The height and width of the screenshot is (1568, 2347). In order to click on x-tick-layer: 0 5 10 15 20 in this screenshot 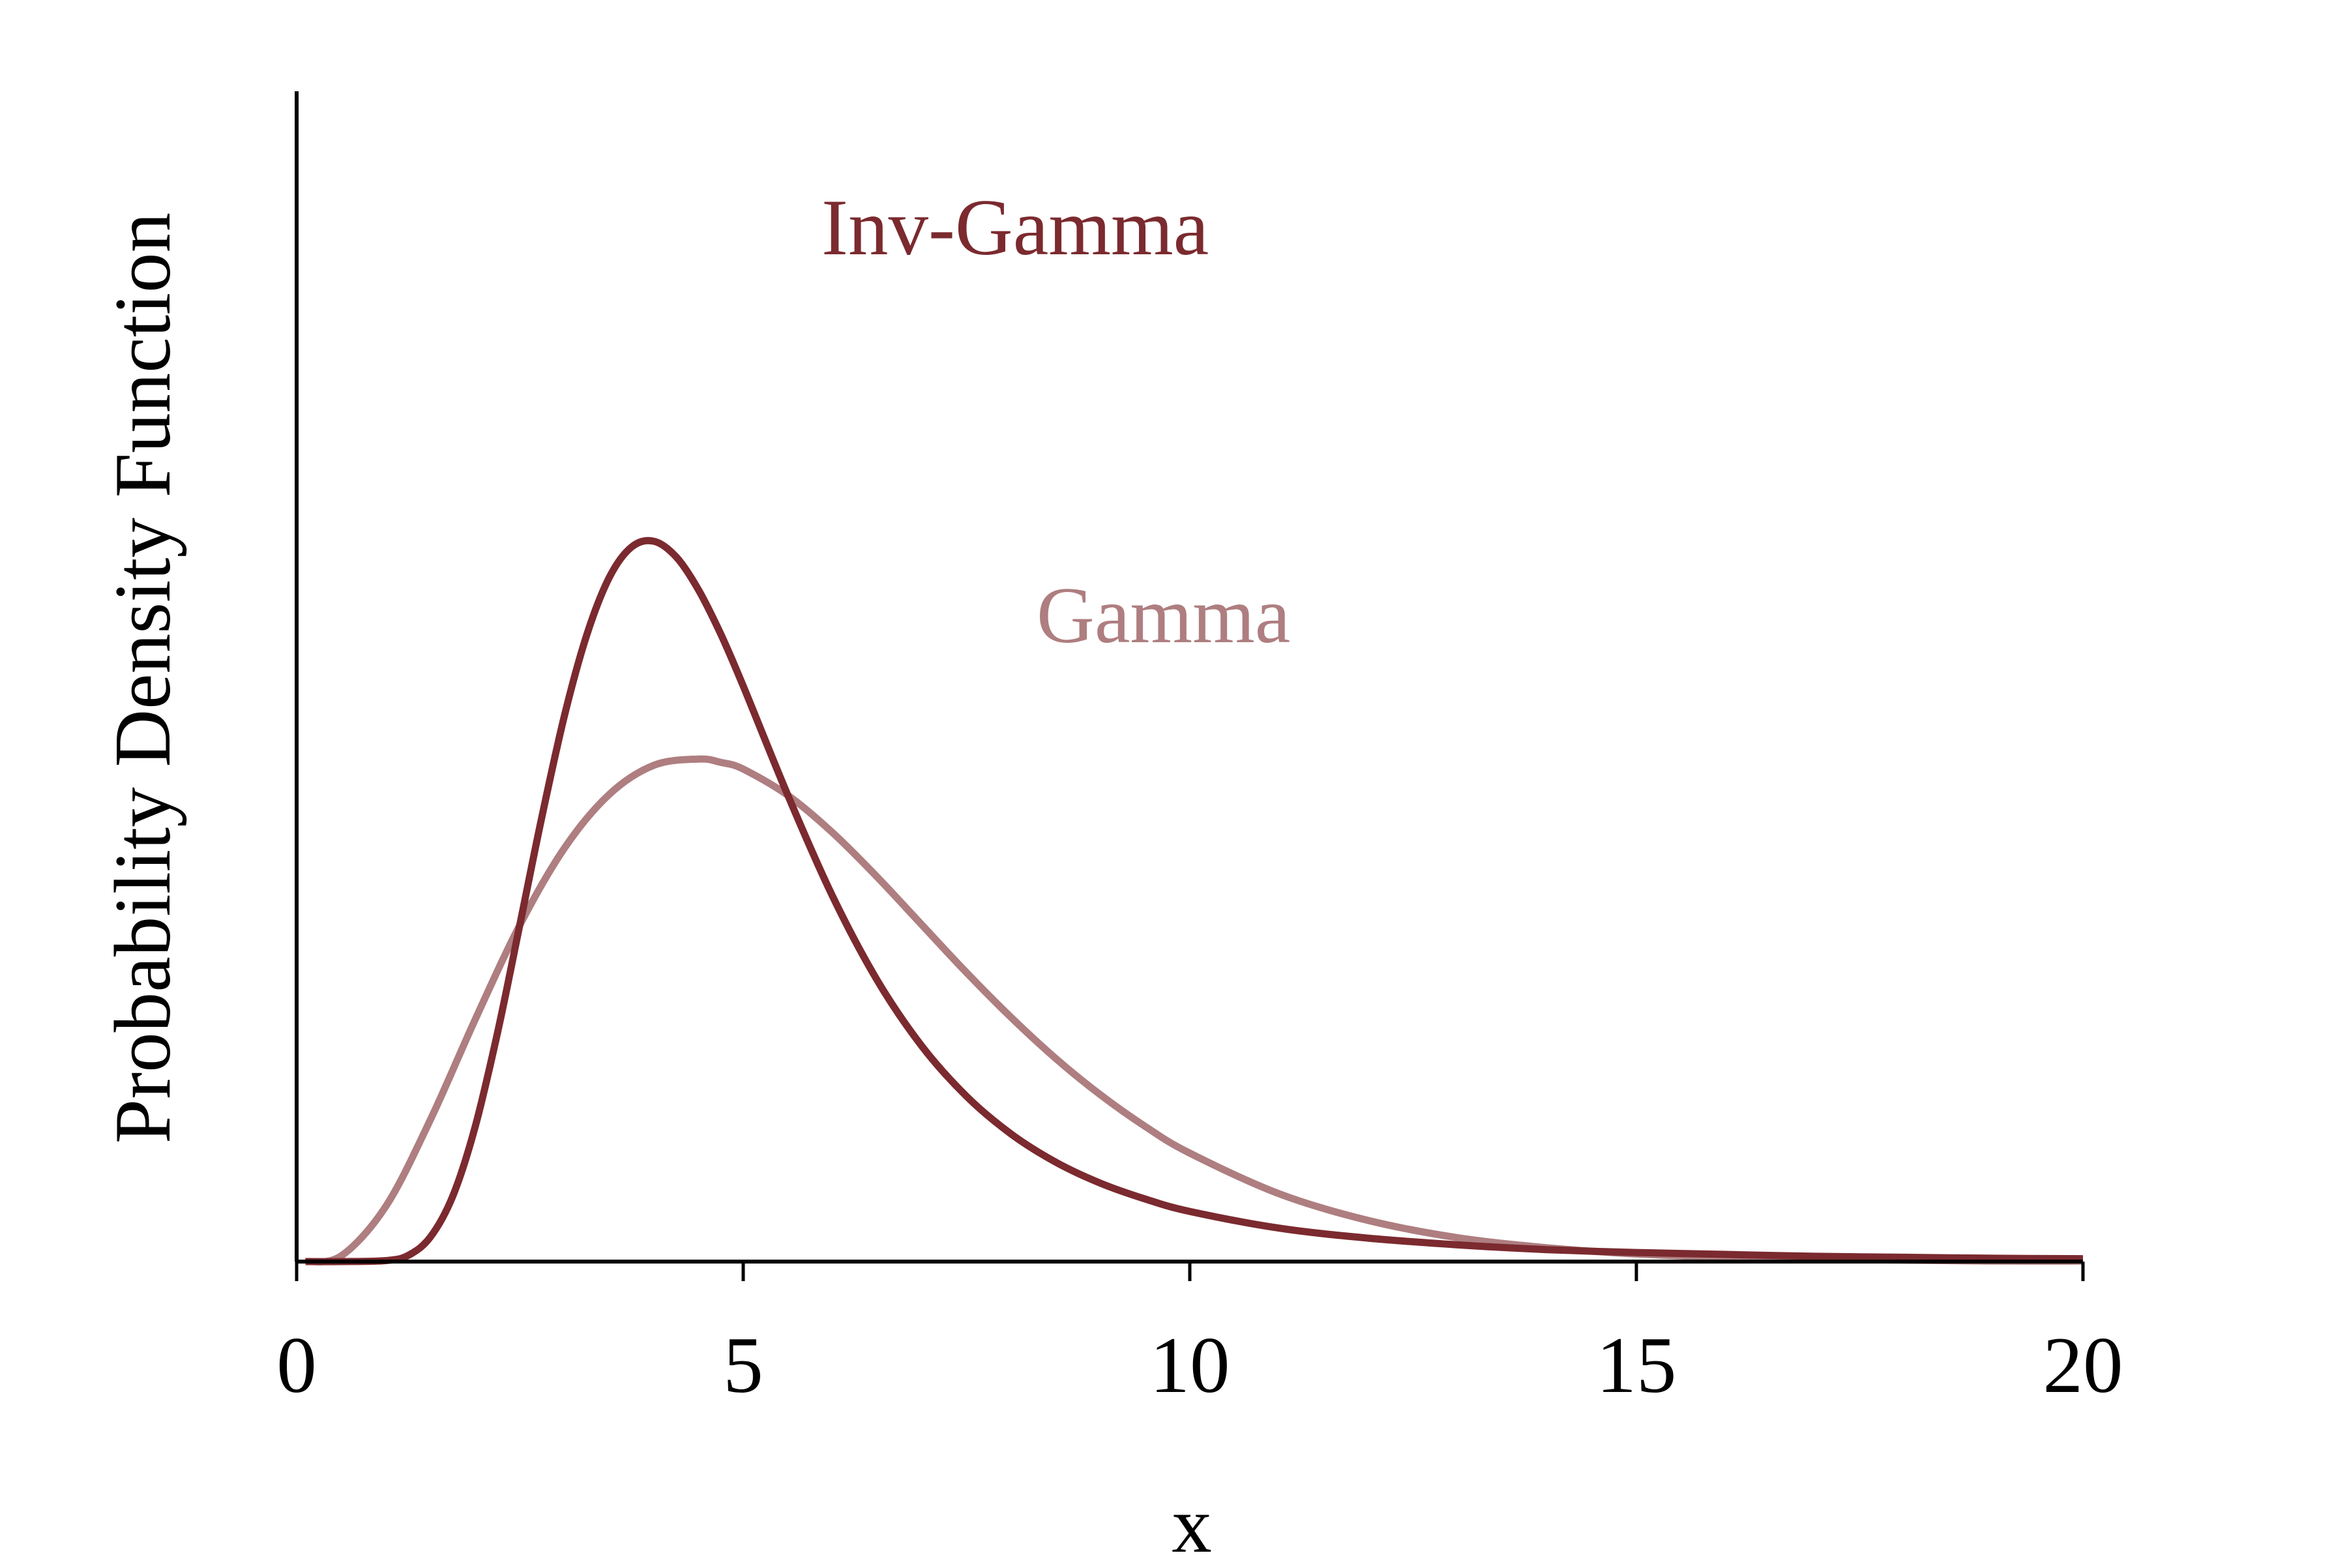, I will do `click(1199, 1336)`.